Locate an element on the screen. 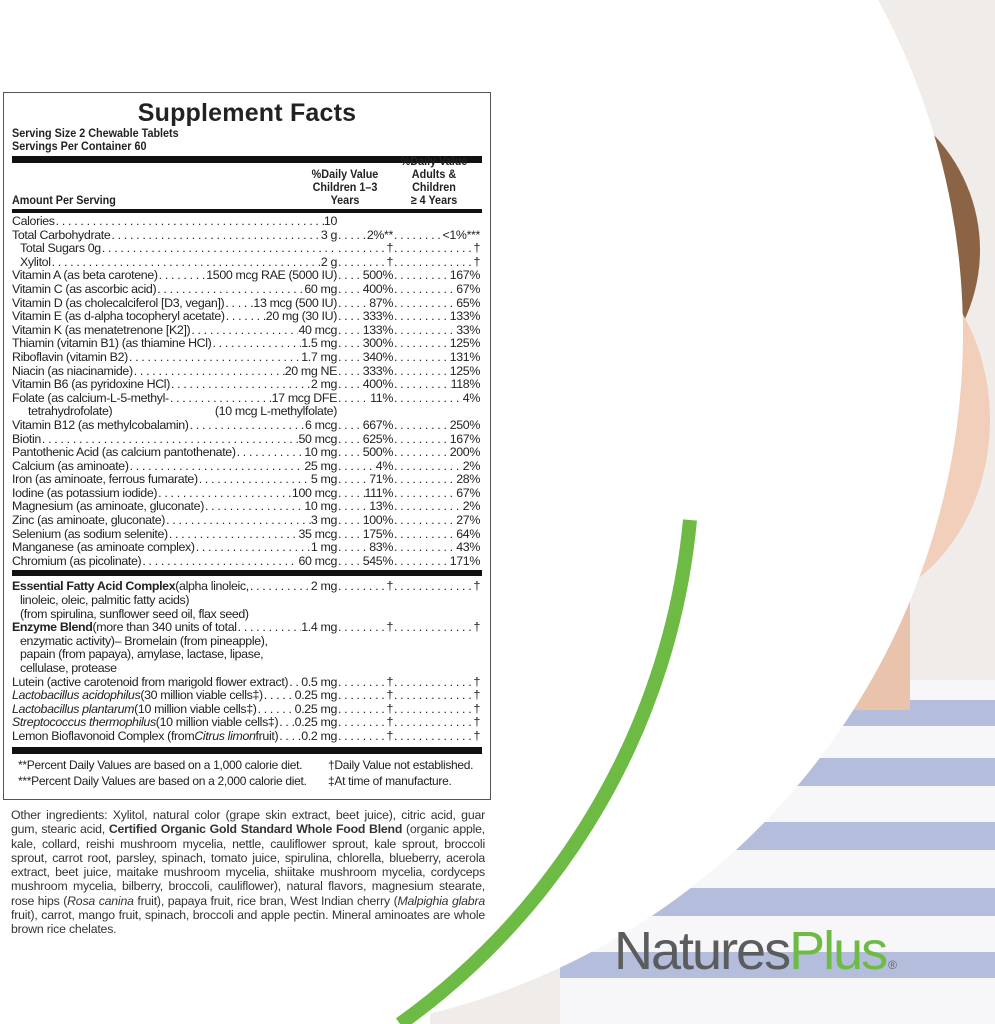 This screenshot has width=995, height=1024. divider is located at coordinates (247, 159).